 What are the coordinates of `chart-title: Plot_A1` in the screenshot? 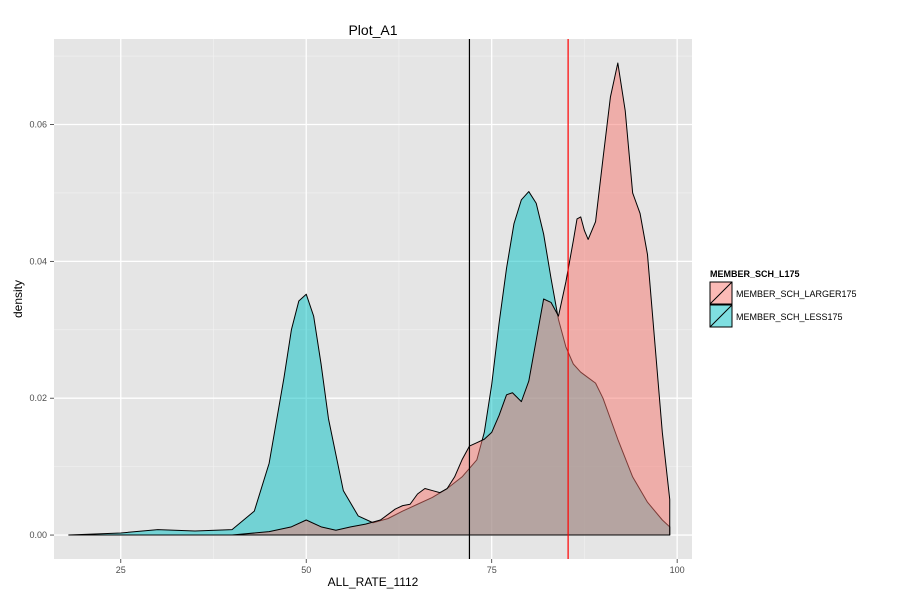 It's located at (372, 30).